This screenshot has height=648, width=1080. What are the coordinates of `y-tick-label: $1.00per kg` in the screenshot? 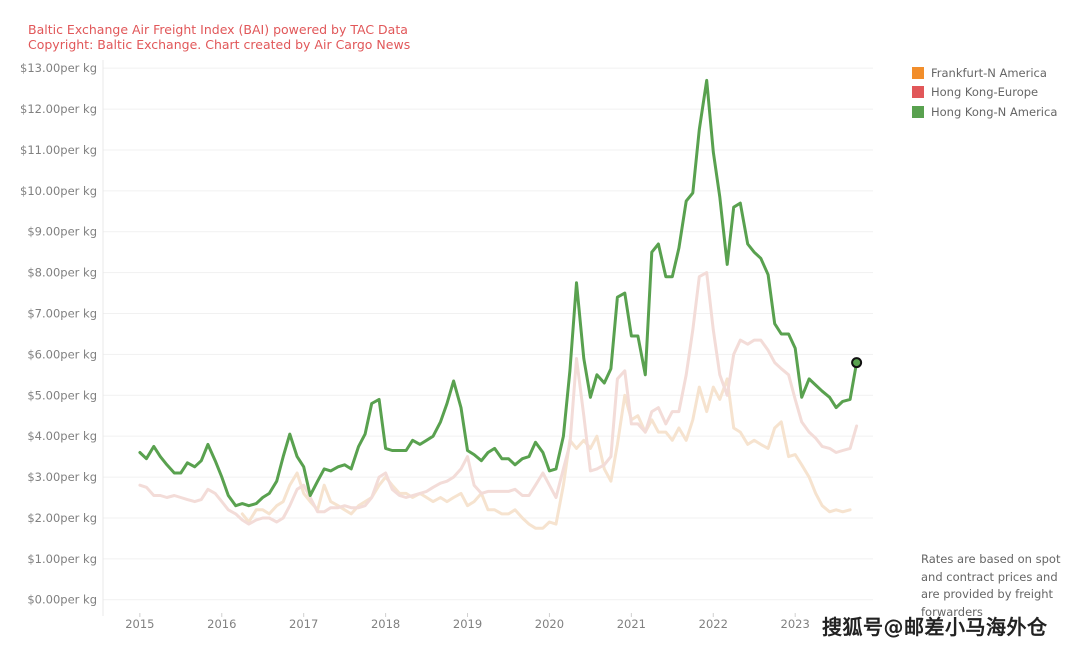 It's located at (62, 559).